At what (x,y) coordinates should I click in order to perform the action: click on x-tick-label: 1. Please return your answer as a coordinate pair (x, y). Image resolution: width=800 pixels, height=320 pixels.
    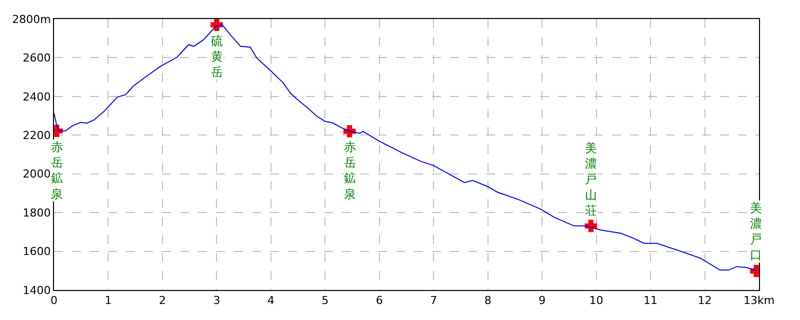
    Looking at the image, I should click on (108, 301).